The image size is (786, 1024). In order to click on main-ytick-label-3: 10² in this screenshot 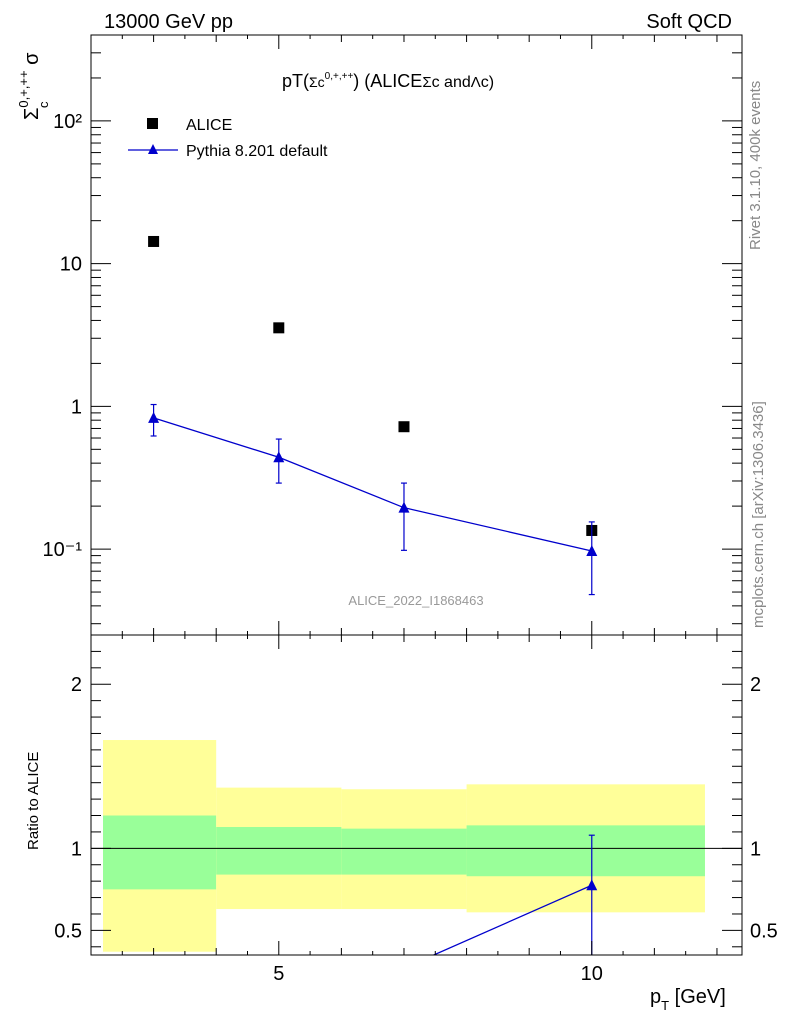, I will do `click(67, 122)`.